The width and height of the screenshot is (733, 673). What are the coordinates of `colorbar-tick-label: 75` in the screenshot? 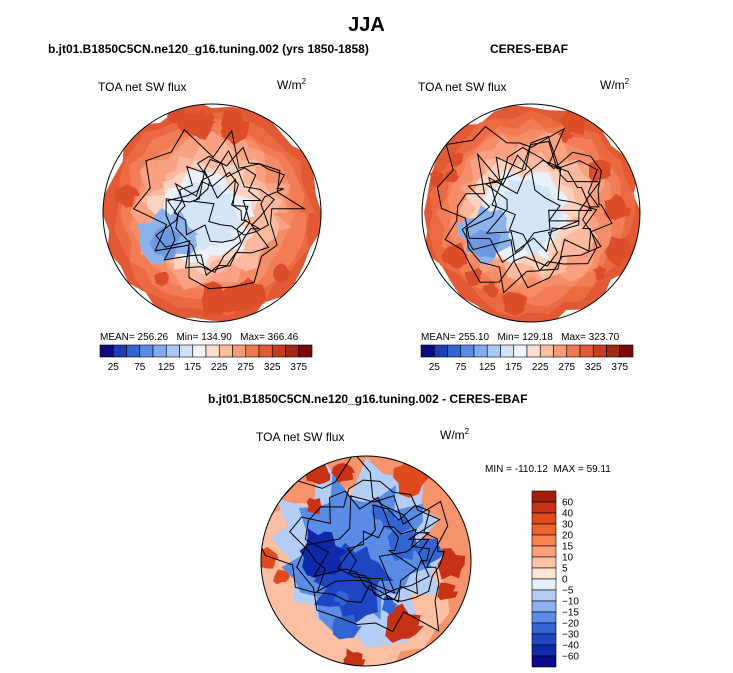 It's located at (461, 367).